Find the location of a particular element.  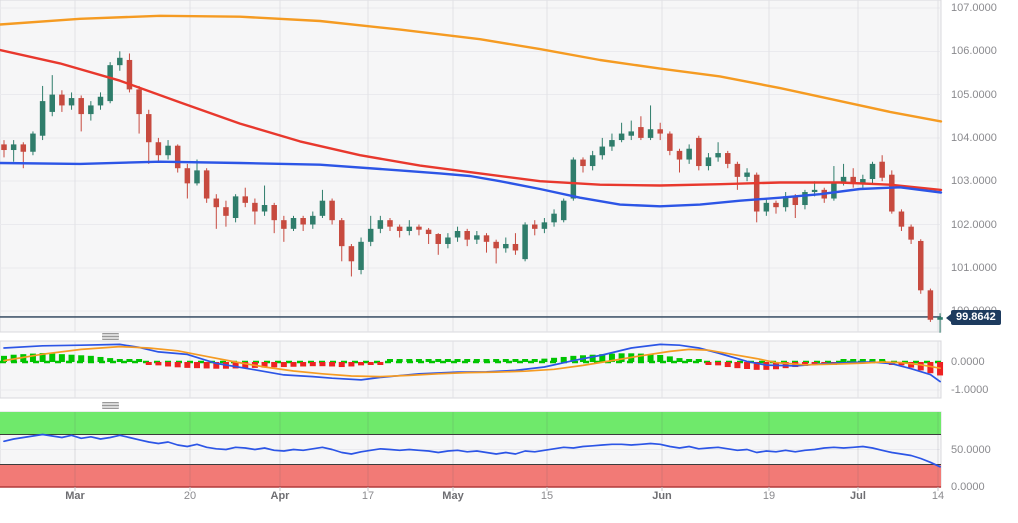

time-axis-label: Mar is located at coordinates (75, 496).